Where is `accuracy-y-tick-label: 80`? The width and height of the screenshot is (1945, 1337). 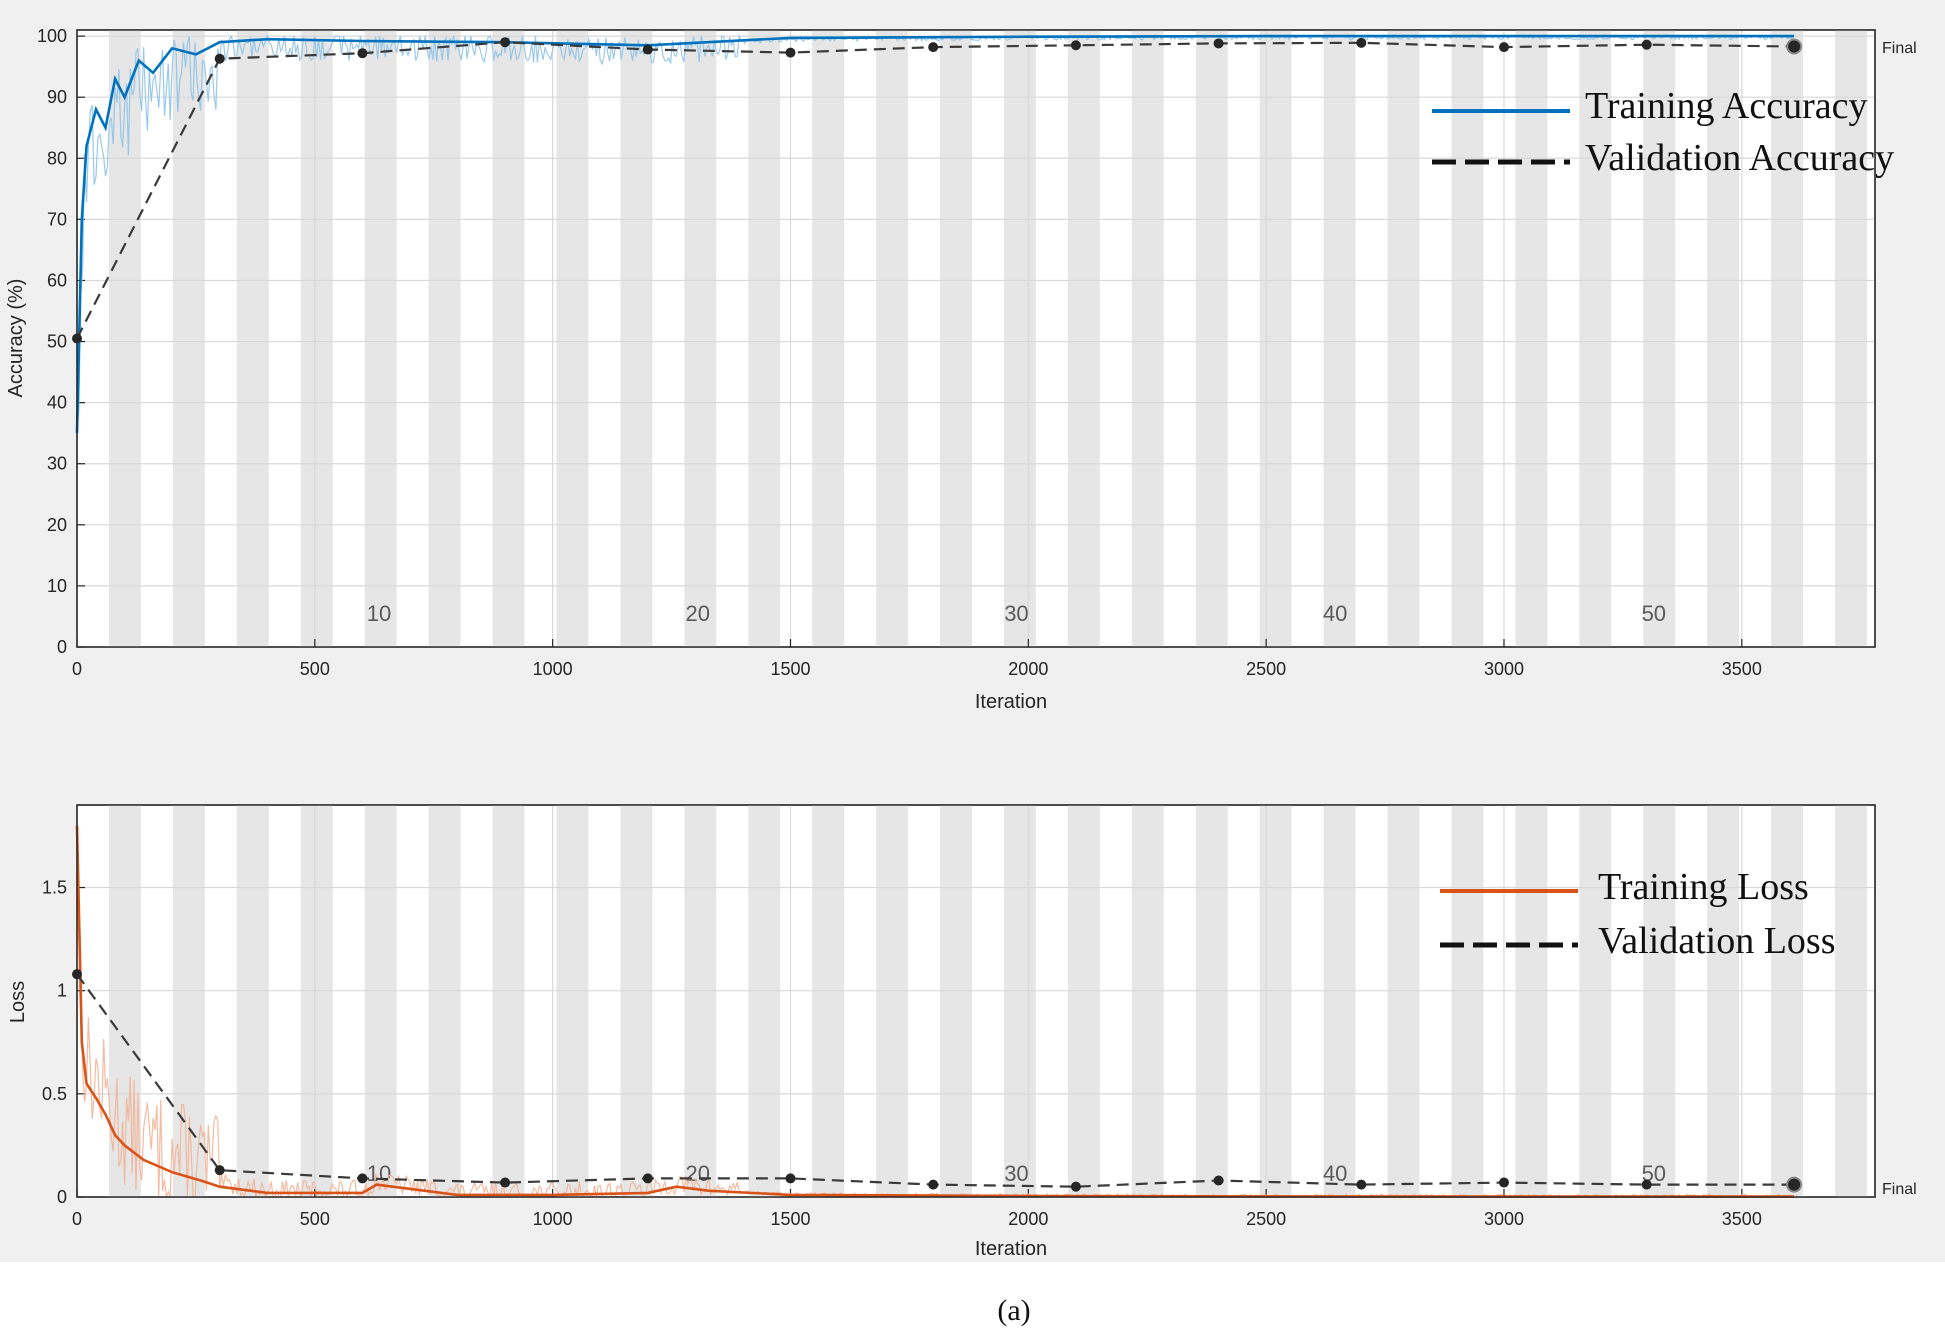 accuracy-y-tick-label: 80 is located at coordinates (57, 158).